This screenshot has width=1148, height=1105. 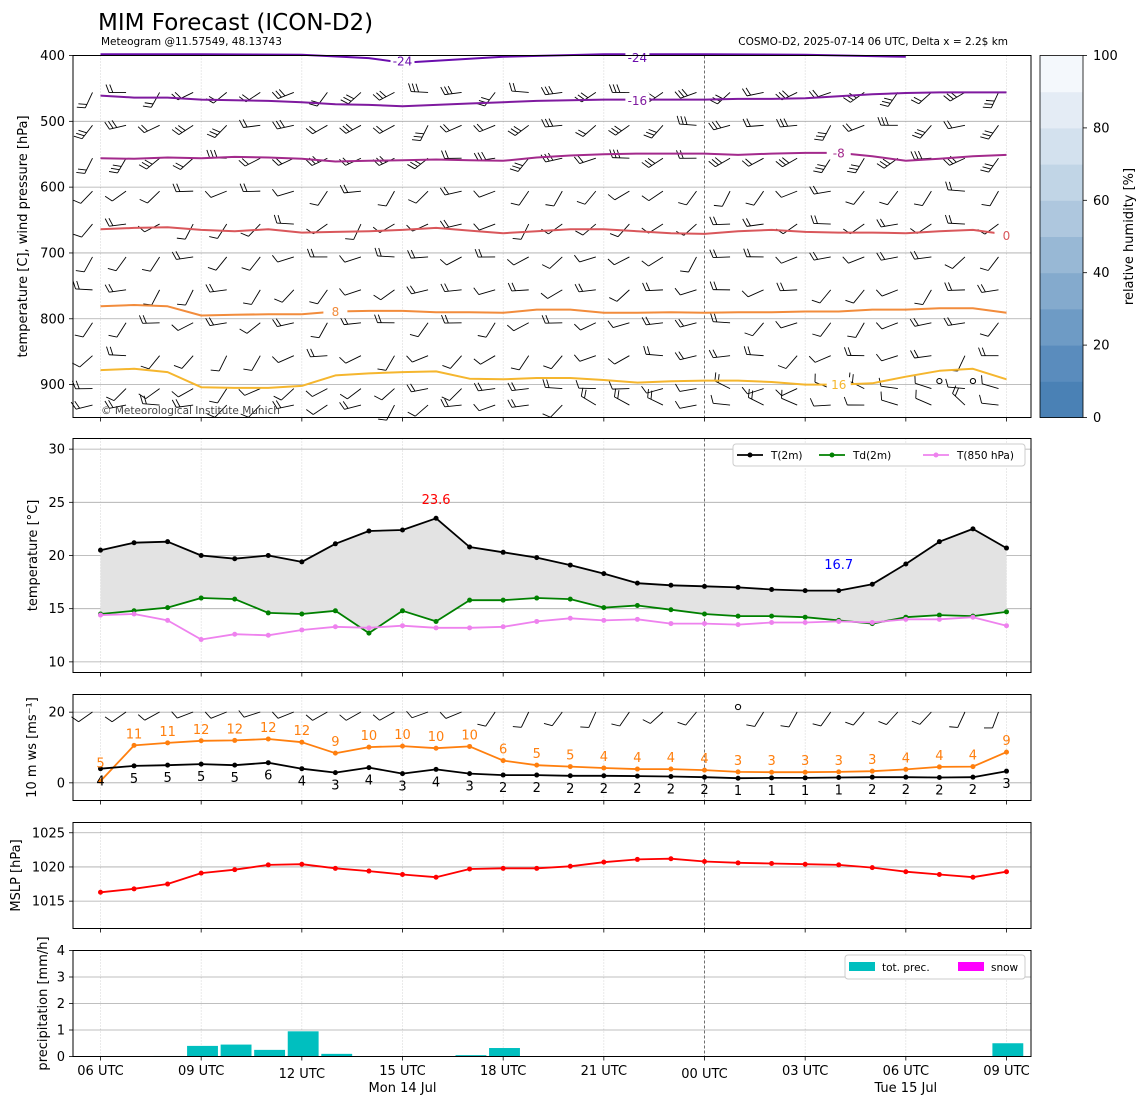 I want to click on legend-swatch, so click(x=971, y=966).